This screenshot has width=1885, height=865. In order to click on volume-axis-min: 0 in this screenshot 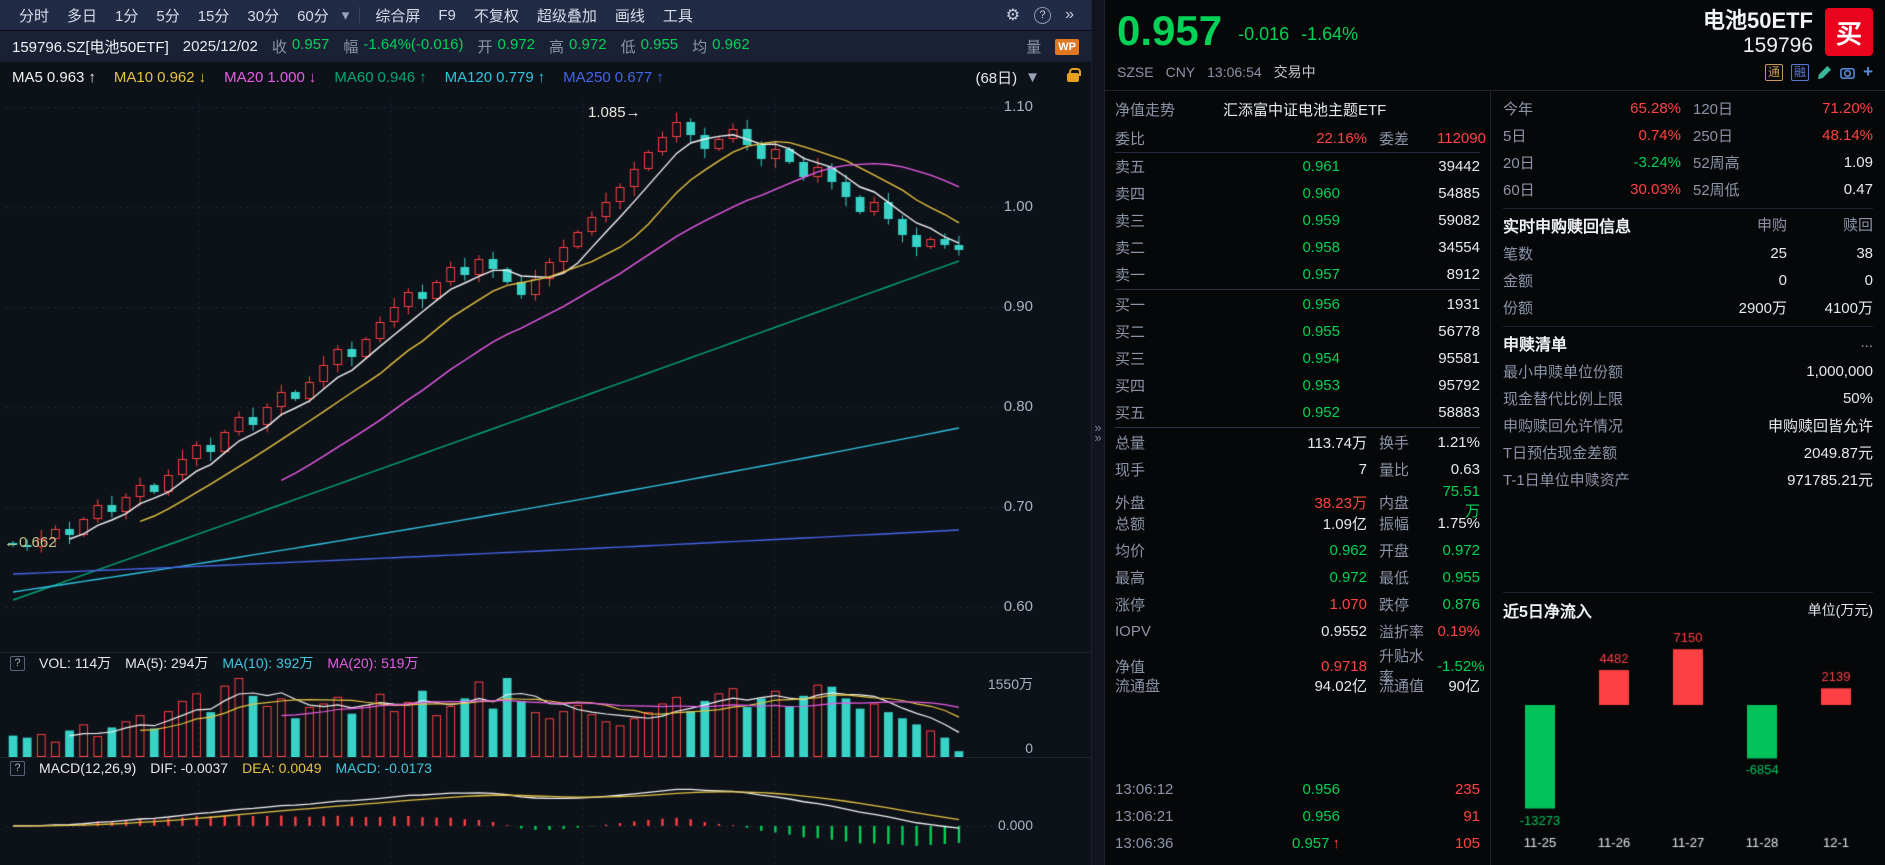, I will do `click(1029, 748)`.